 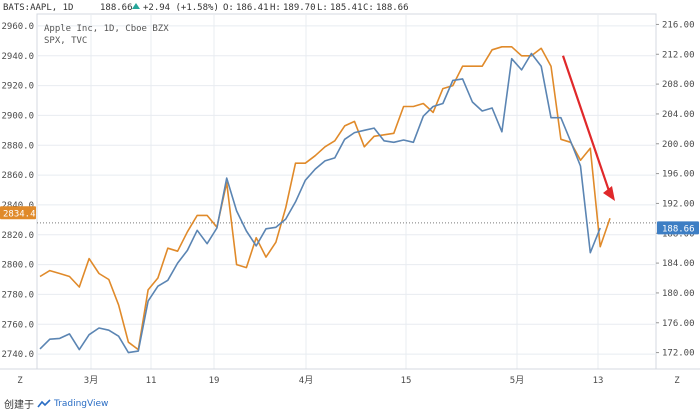 I want to click on left-price-badge: 2834.4, so click(x=18, y=213).